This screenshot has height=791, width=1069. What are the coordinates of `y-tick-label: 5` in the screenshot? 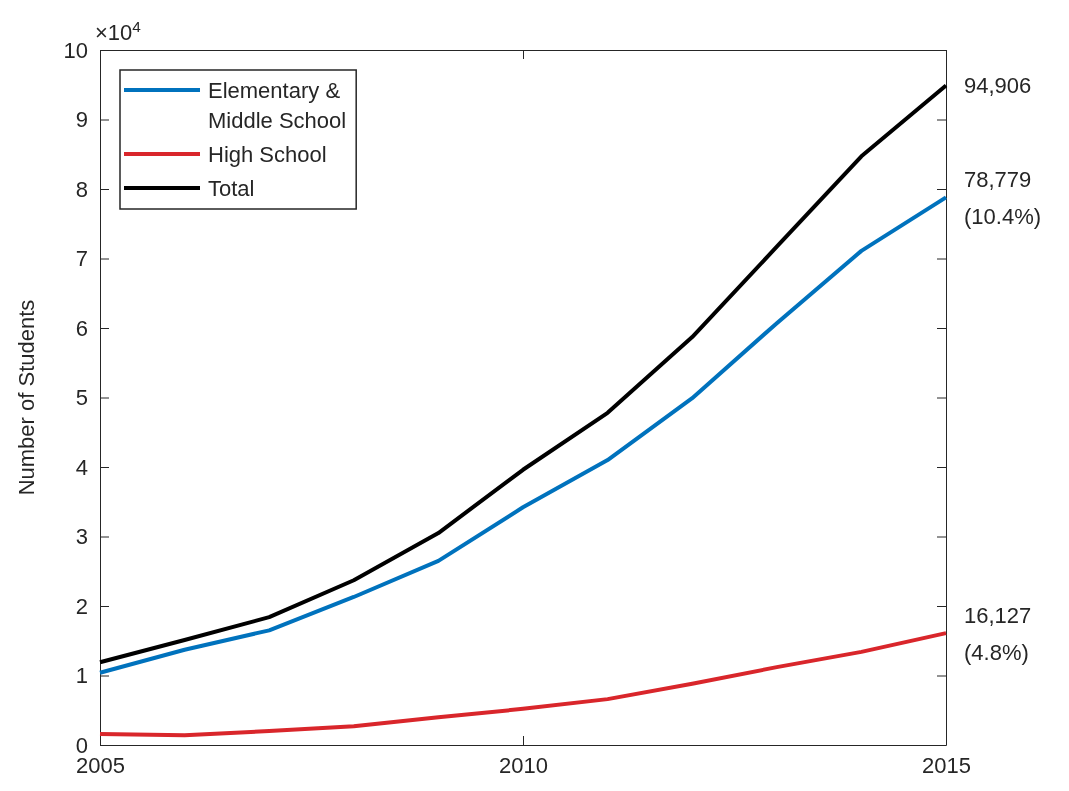 It's located at (81, 398).